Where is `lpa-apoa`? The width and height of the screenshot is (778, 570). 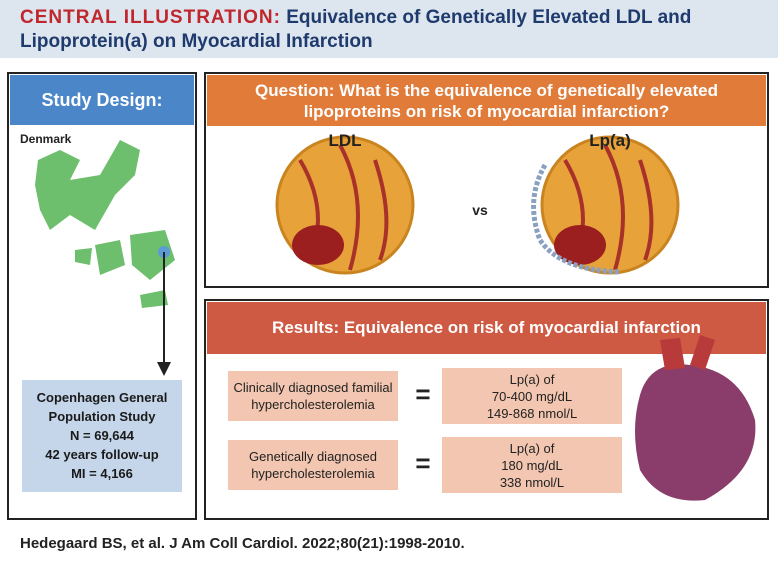 lpa-apoa is located at coordinates (576, 219).